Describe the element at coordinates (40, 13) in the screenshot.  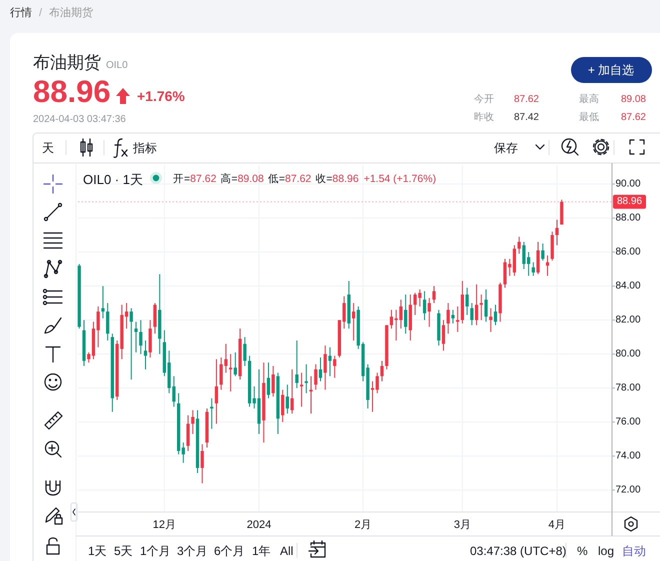
I see `annotation: /` at that location.